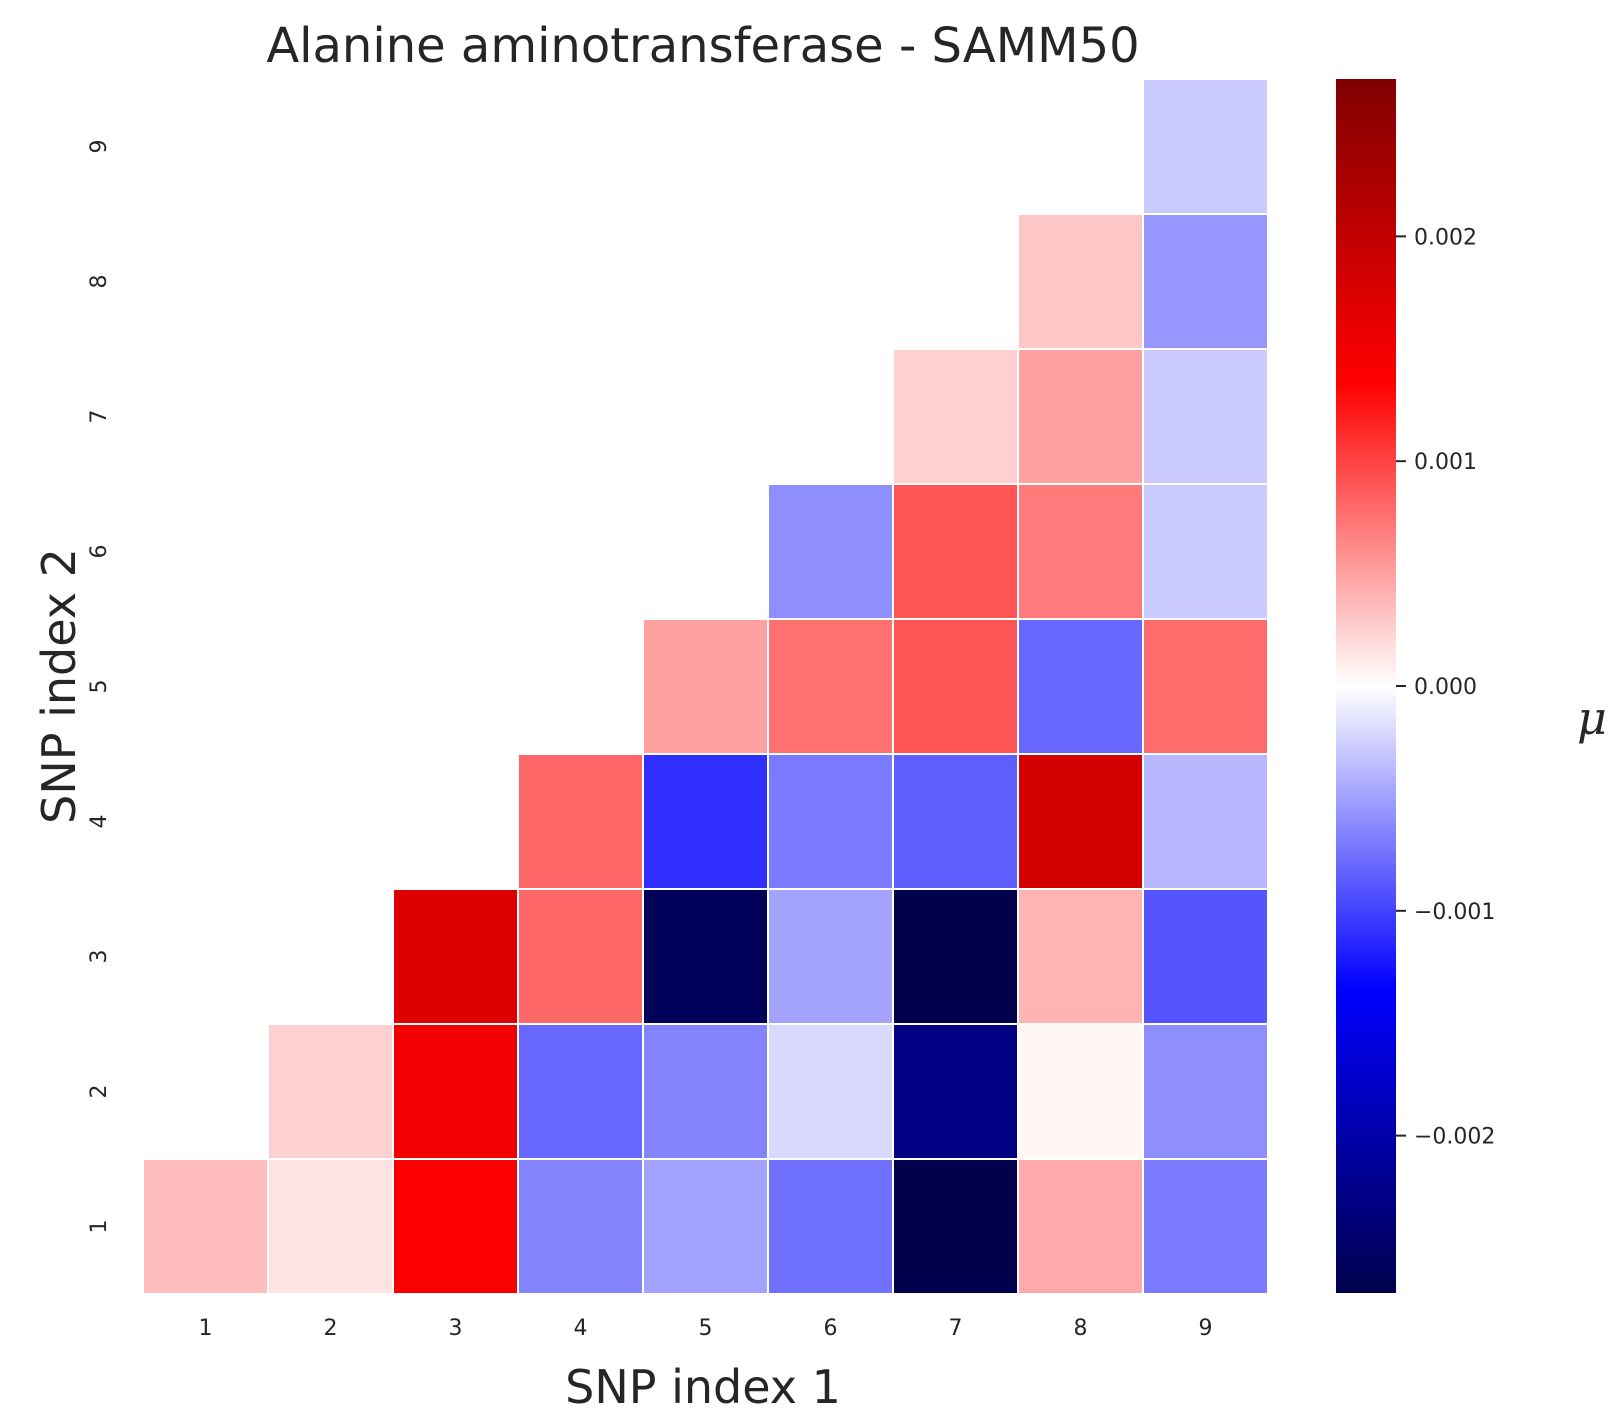 This screenshot has height=1427, width=1619. Describe the element at coordinates (703, 1387) in the screenshot. I see `x-axis-label: SNP index 1` at that location.